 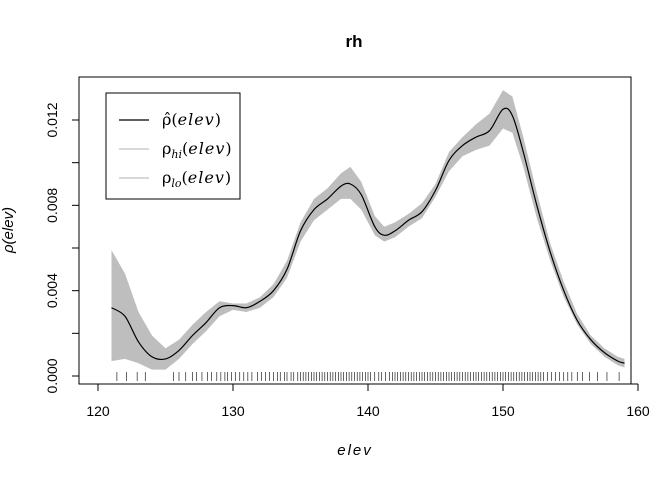 I want to click on legend-box, so click(x=173, y=146).